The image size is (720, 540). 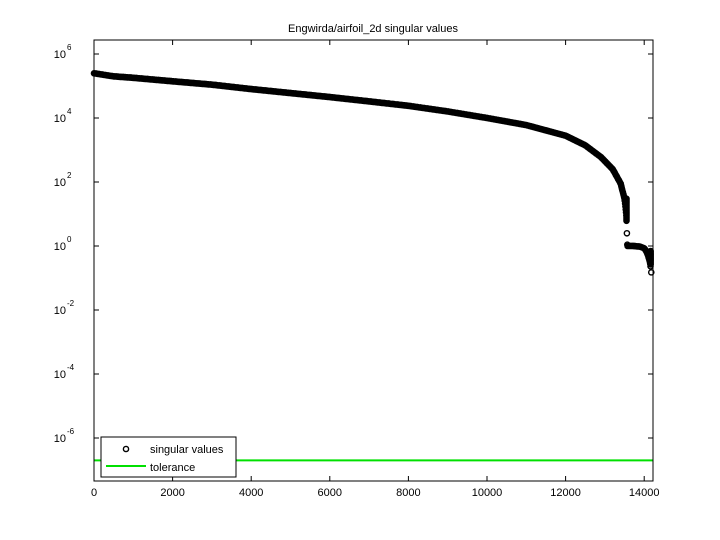 I want to click on y-tick-exponent: 2, so click(x=69, y=175).